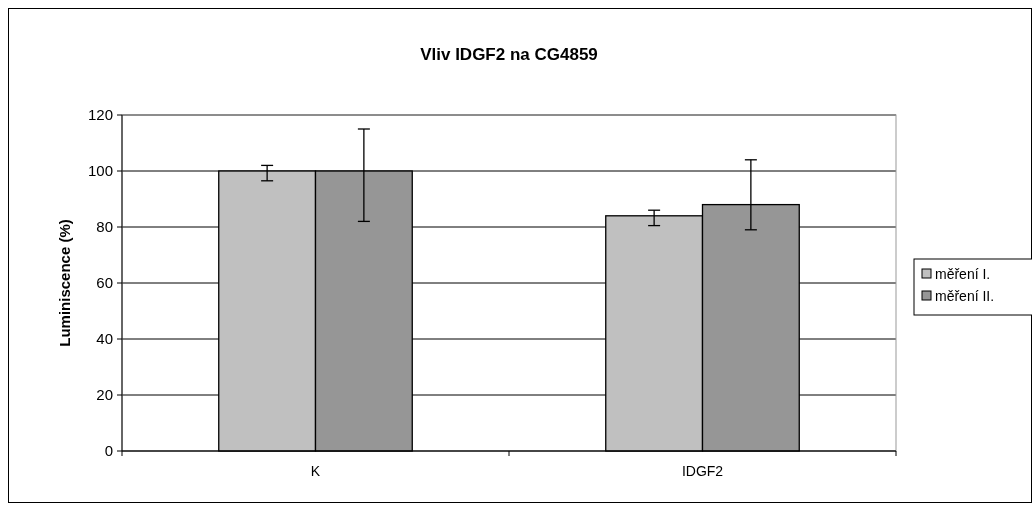 This screenshot has height=511, width=1032. I want to click on y-tick-label: 20, so click(104, 395).